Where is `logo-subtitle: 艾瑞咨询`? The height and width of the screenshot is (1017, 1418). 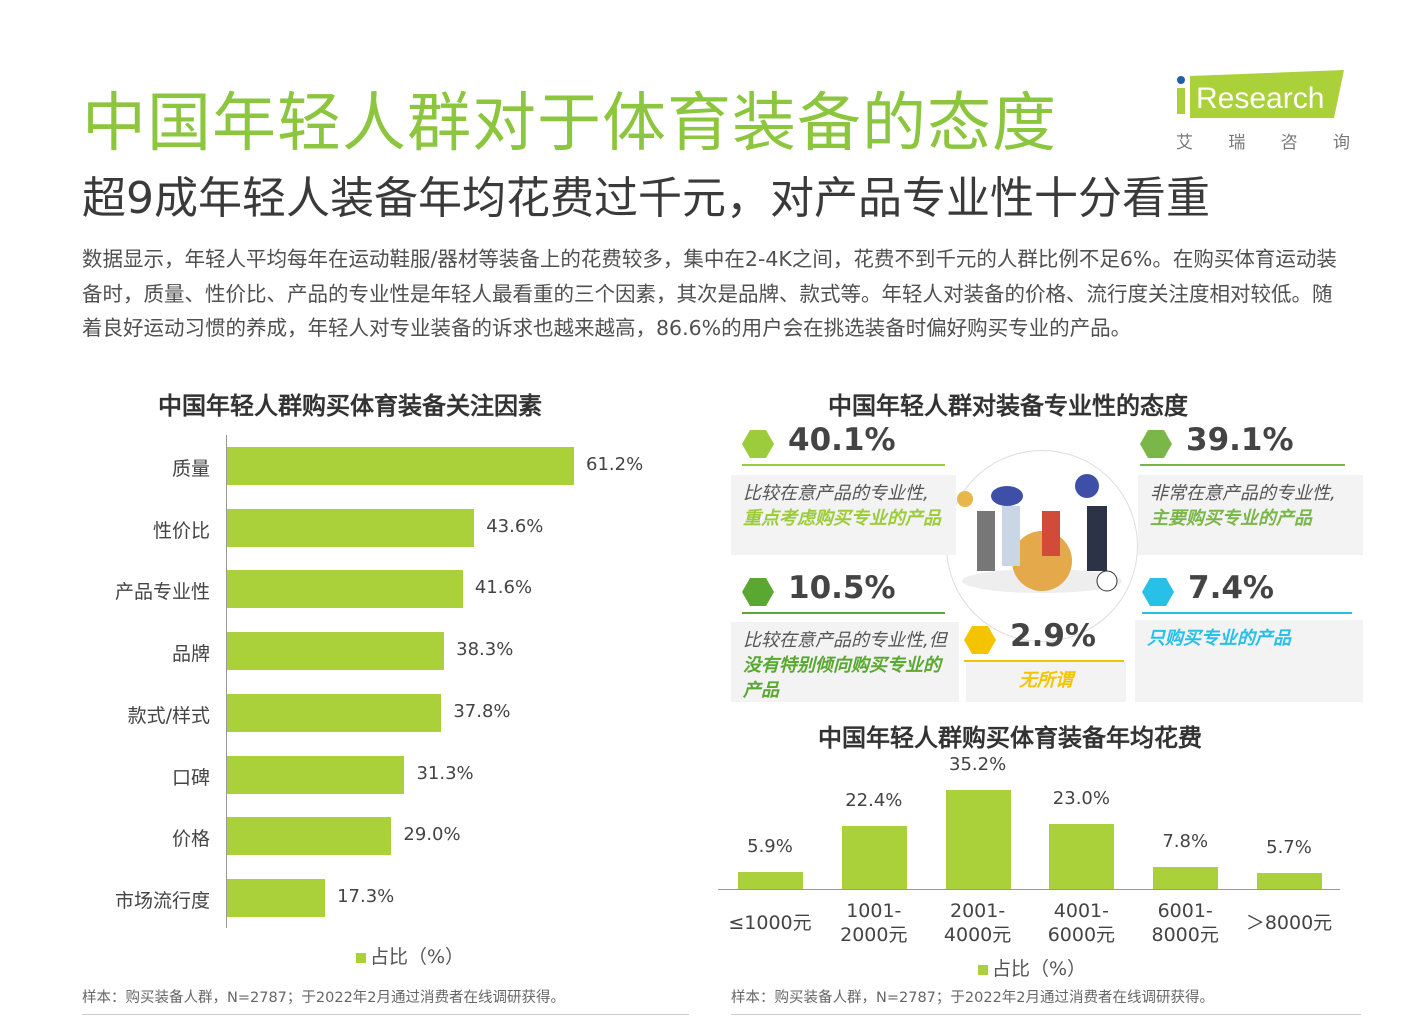 logo-subtitle: 艾瑞咨询 is located at coordinates (1263, 140).